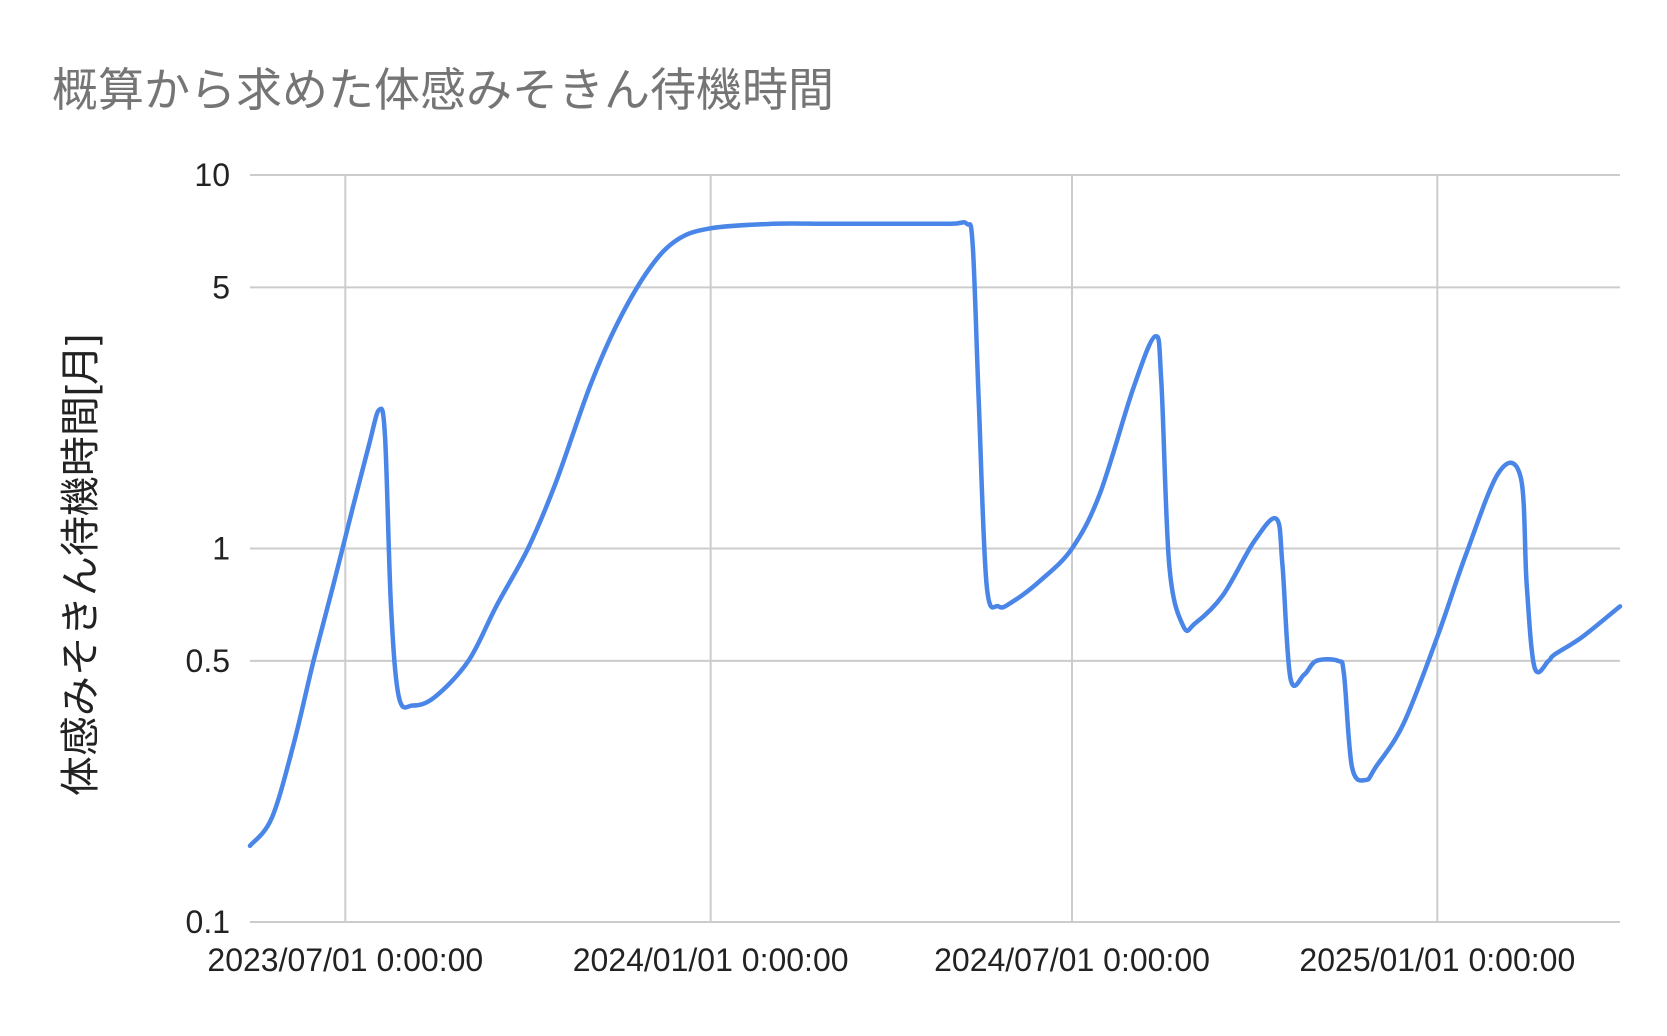  I want to click on y-tick-label: 10, so click(212, 175).